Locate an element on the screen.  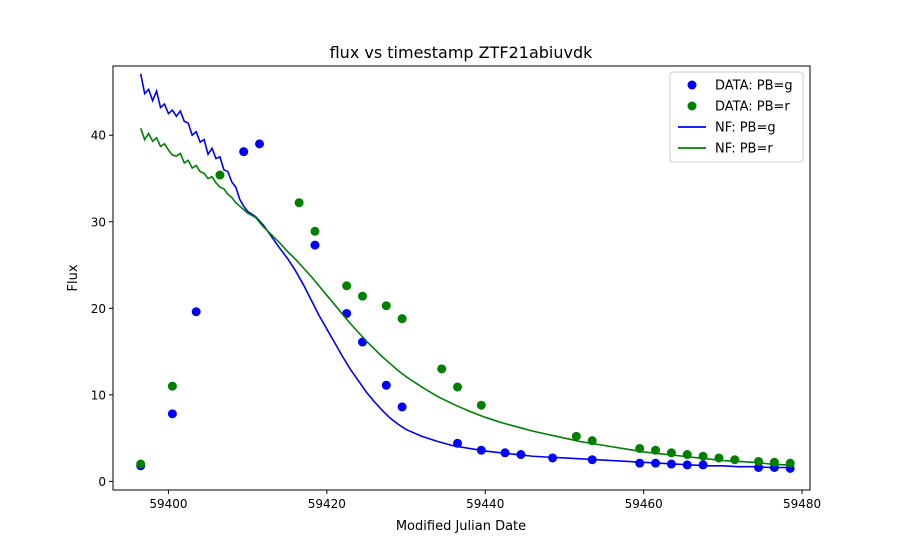
x-tick-label: 59420 is located at coordinates (327, 504).